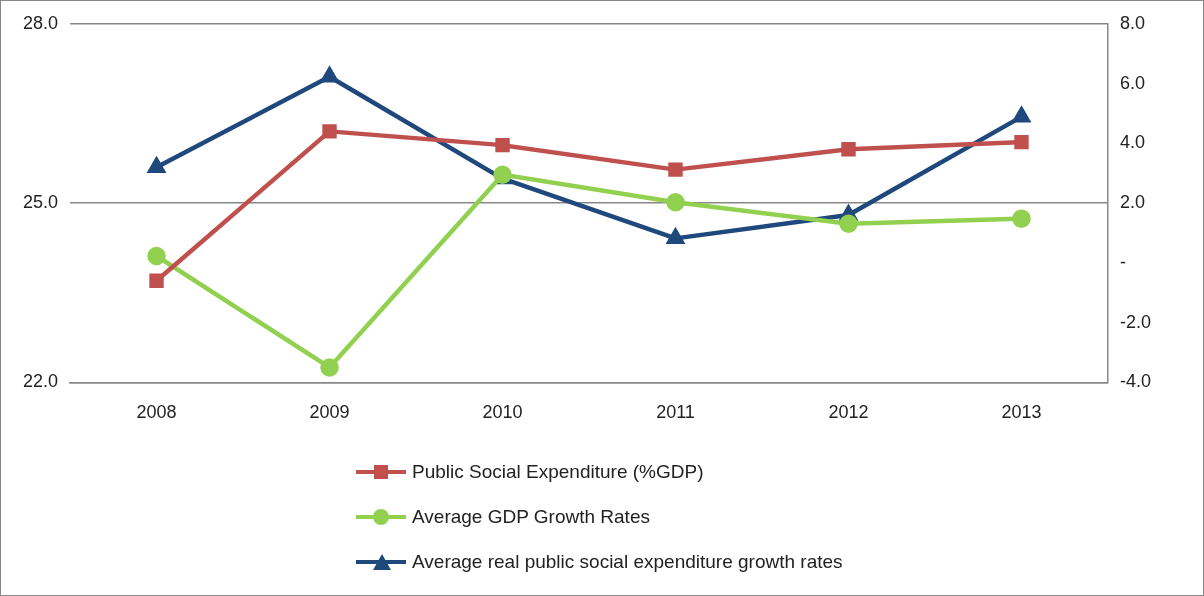  Describe the element at coordinates (1021, 412) in the screenshot. I see `x-tick-label: 2013` at that location.